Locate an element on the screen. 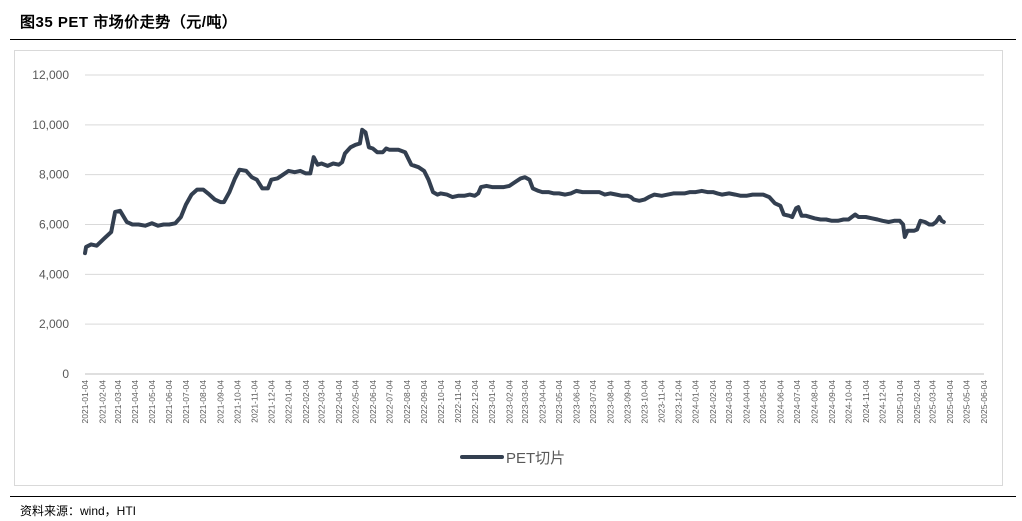 The width and height of the screenshot is (1022, 521). x-tick-label: 2023-05-04 is located at coordinates (559, 402).